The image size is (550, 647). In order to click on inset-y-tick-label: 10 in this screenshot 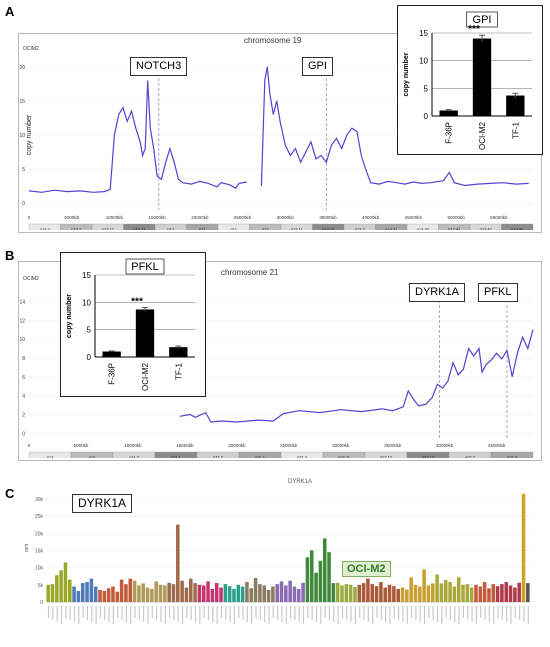, I will do `click(423, 61)`.